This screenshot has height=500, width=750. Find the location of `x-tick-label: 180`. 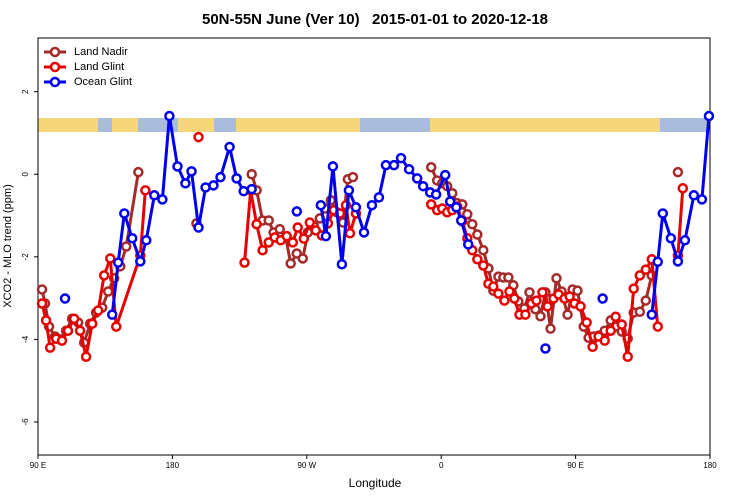

x-tick-label: 180 is located at coordinates (710, 465).